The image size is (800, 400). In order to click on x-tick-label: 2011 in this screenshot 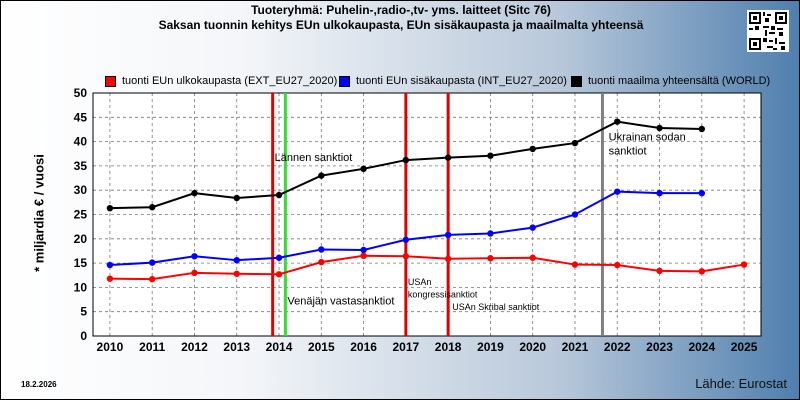, I will do `click(152, 347)`.